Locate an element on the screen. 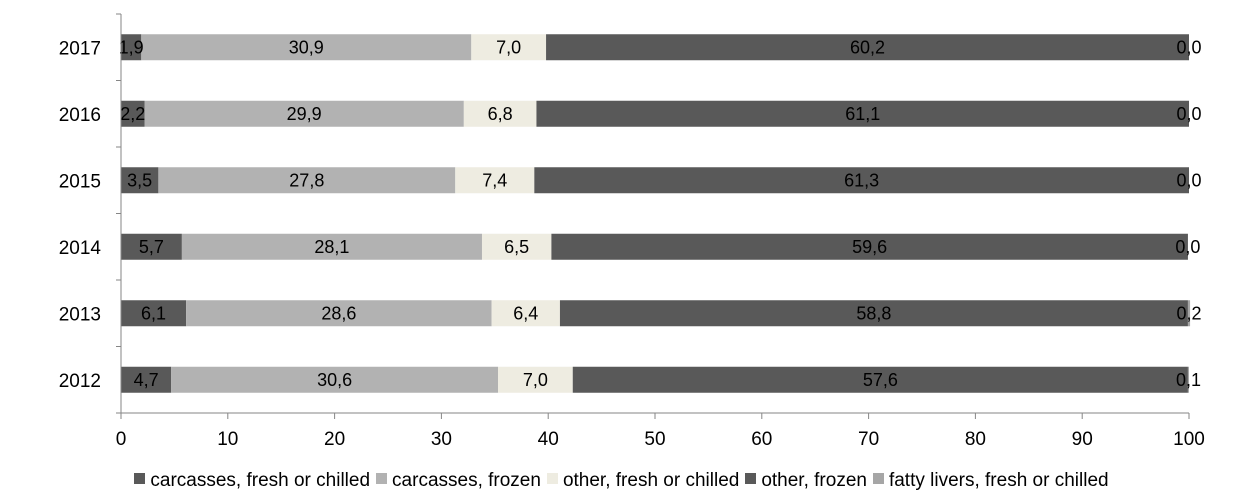  data-label-2015-series-1: 27,8 is located at coordinates (306, 180).